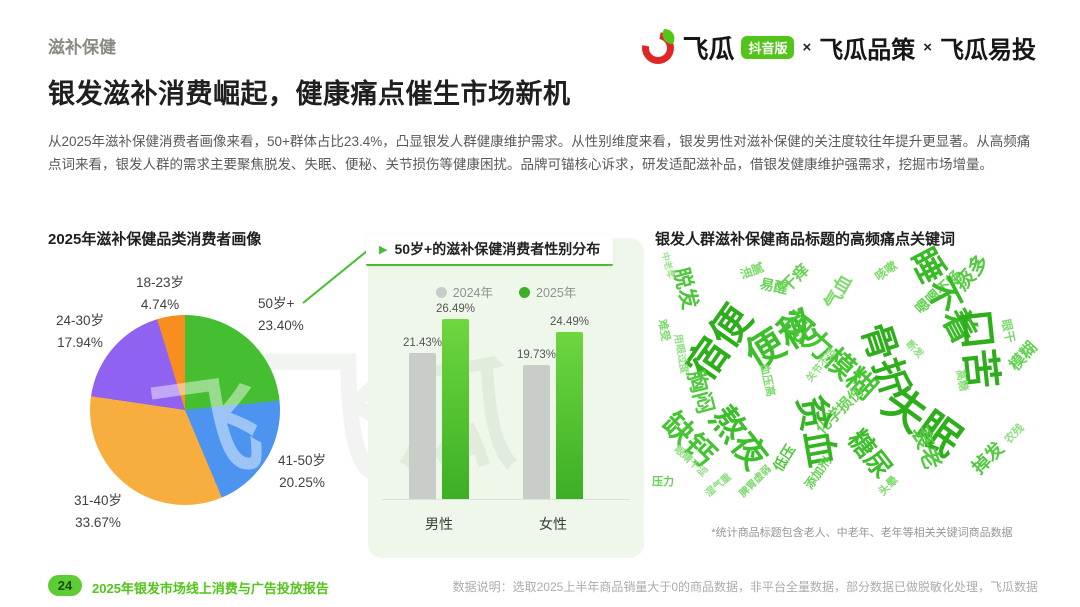 The image size is (1080, 607). I want to click on category-label-female: 女性, so click(553, 524).